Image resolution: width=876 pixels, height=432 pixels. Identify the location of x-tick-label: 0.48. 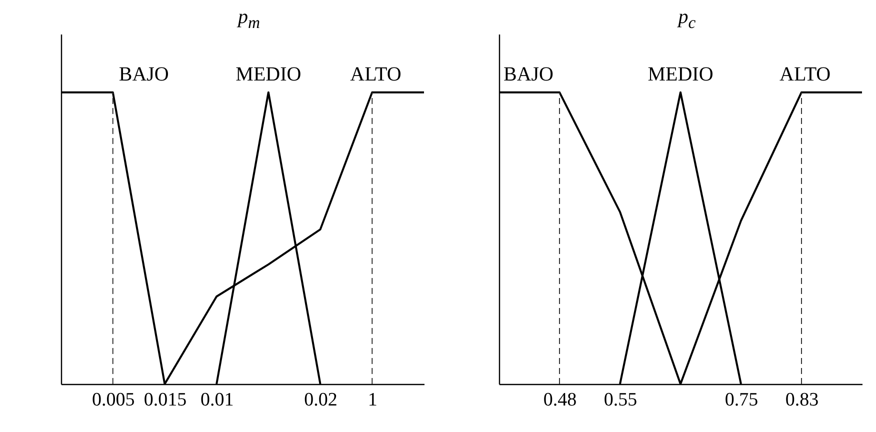
(560, 400).